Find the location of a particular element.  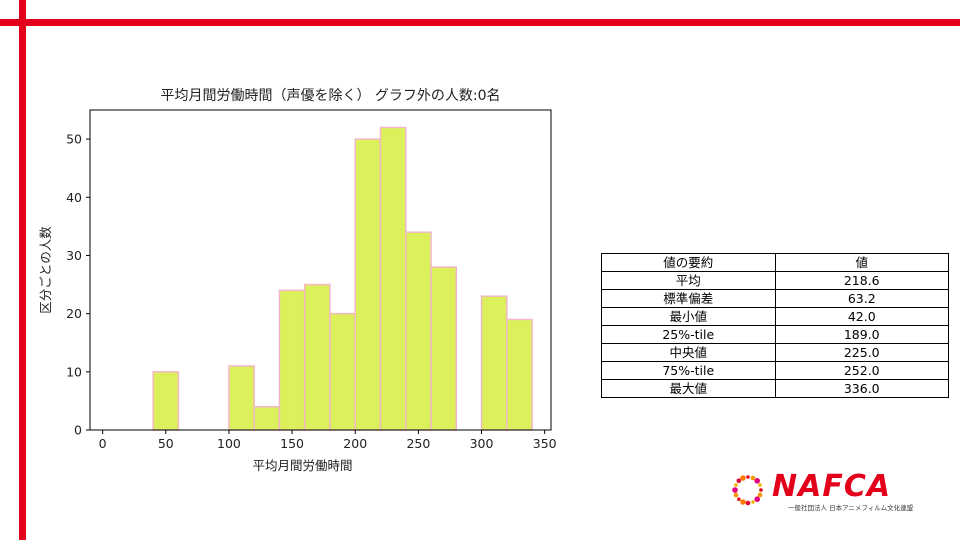

logo-subtitle: 一般社団法人 日本アニメフィルム文化連盟 is located at coordinates (851, 508).